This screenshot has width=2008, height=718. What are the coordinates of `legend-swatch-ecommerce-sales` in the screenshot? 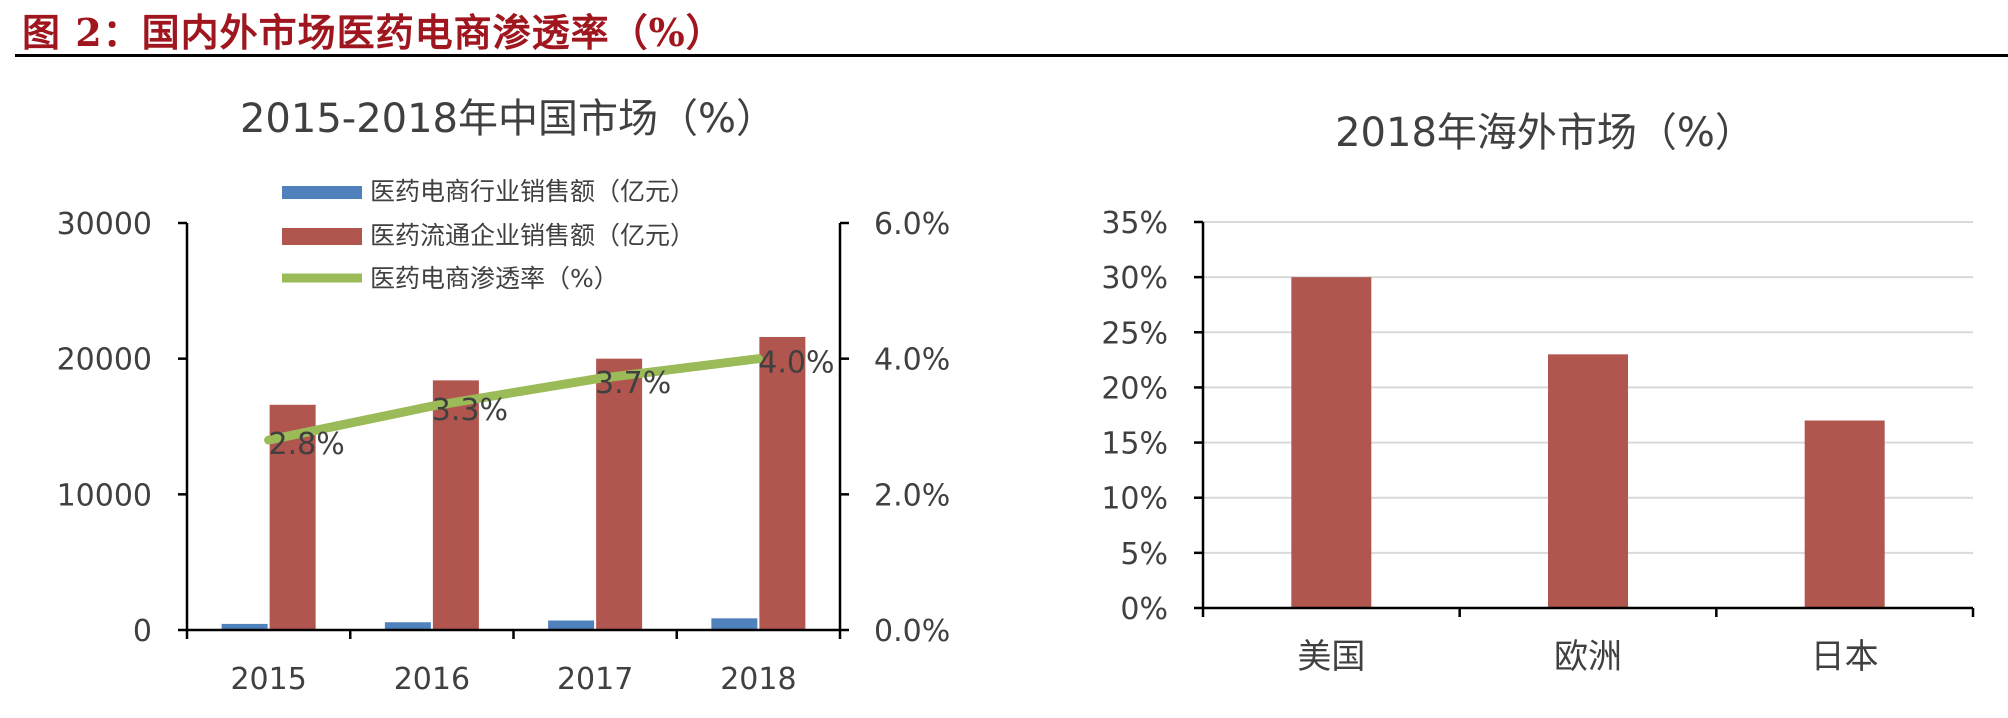 It's located at (322, 192).